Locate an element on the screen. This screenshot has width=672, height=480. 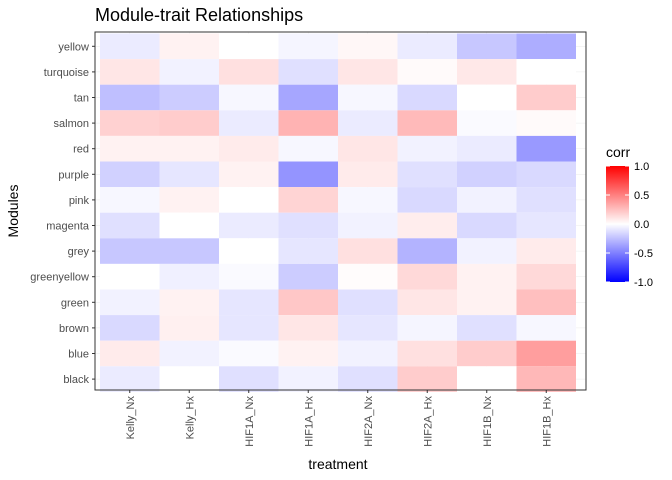
heatmap-cell-red-HIF2A_Hx is located at coordinates (427, 148).